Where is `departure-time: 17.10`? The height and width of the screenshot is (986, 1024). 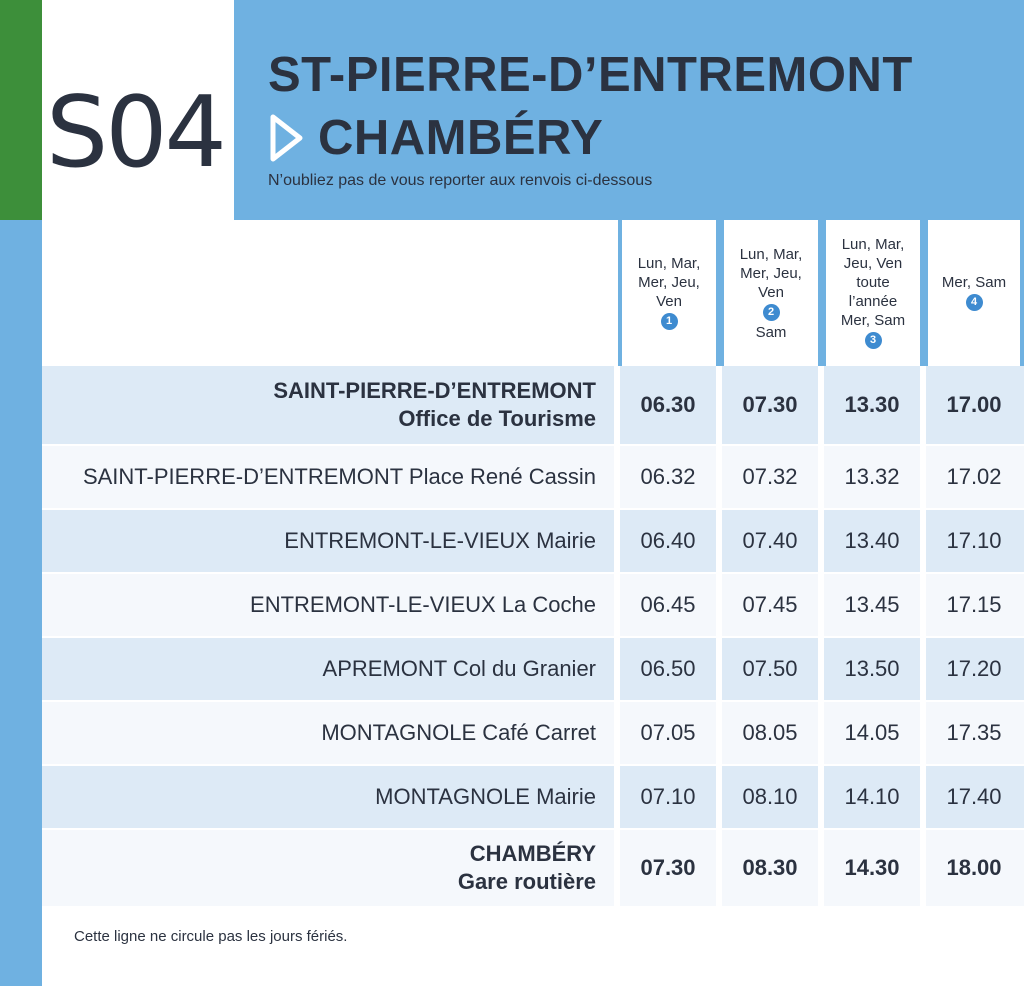
departure-time: 17.10 is located at coordinates (974, 540).